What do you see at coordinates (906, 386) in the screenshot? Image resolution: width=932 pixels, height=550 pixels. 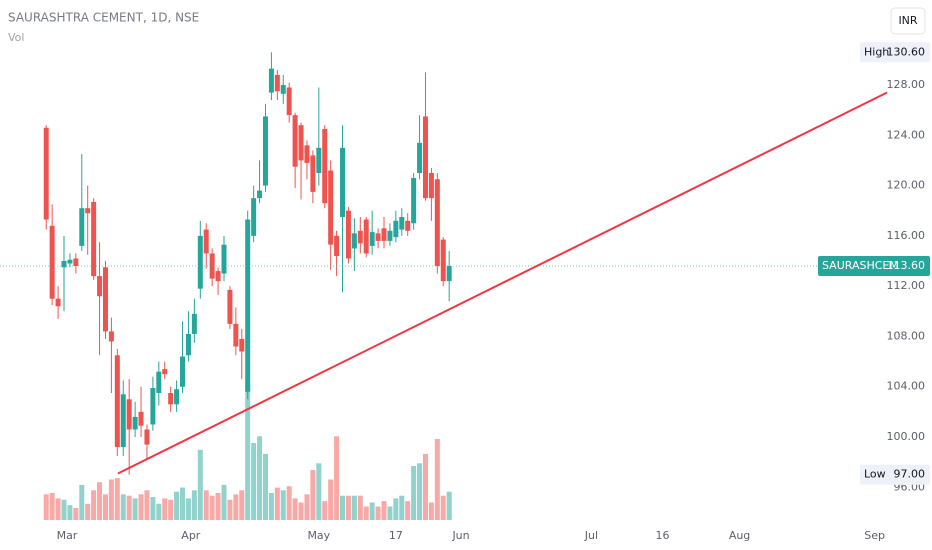 I see `y-tick-label: 104.00` at bounding box center [906, 386].